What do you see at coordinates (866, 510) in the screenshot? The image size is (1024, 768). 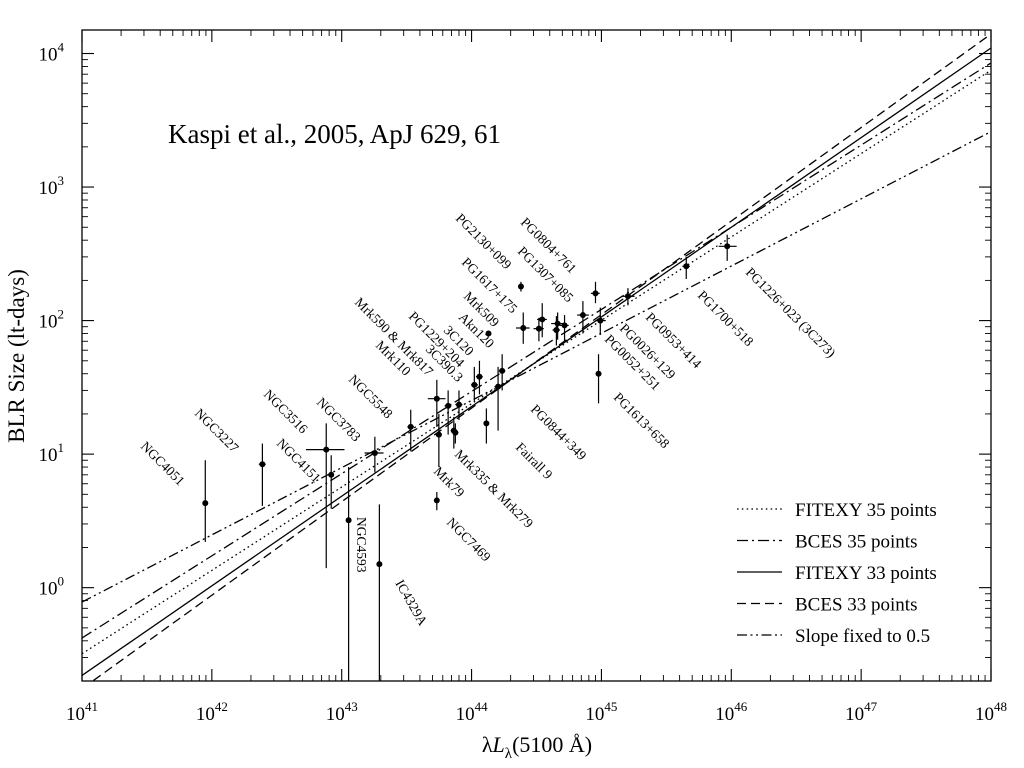 I see `legend-label: FITEXY 35 points` at bounding box center [866, 510].